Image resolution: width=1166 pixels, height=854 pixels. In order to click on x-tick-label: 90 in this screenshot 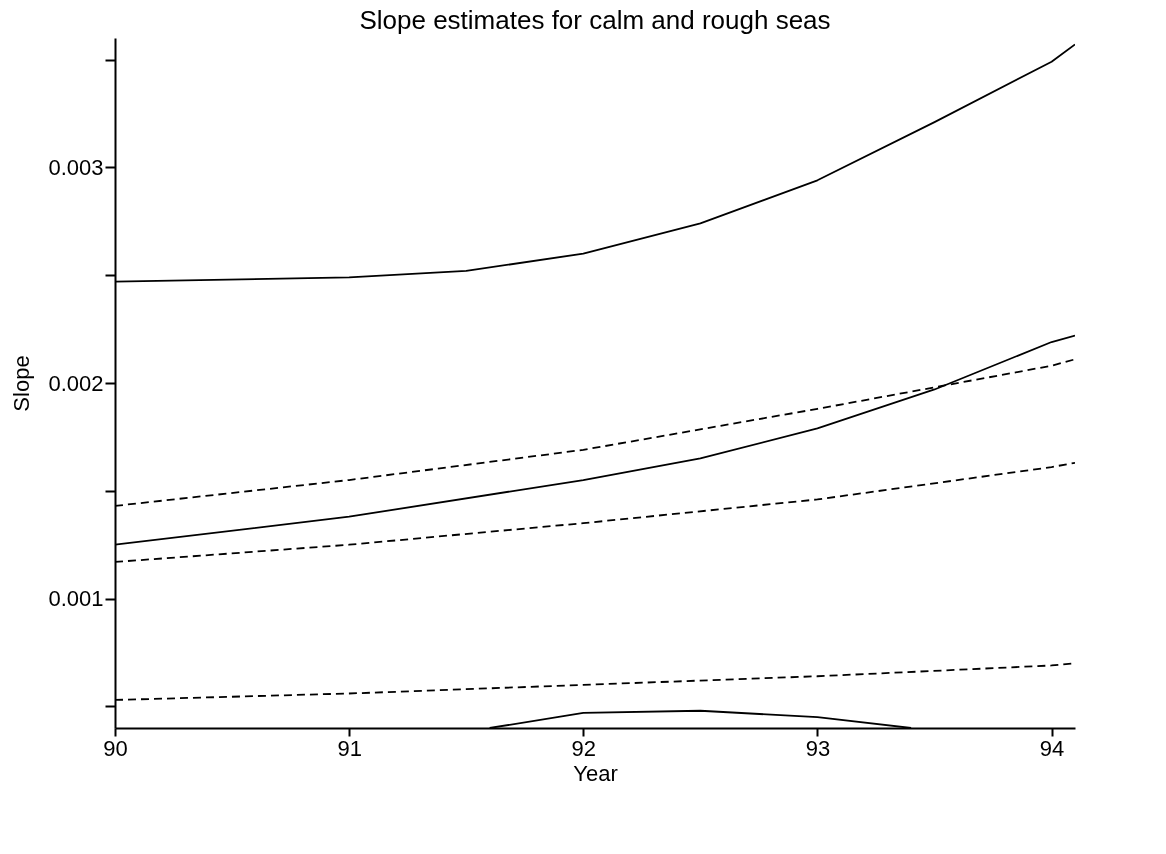, I will do `click(115, 748)`.